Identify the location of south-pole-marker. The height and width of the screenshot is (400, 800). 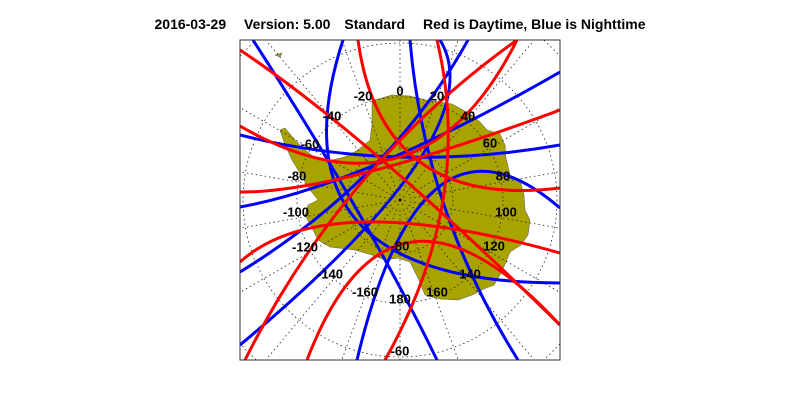
(400, 200).